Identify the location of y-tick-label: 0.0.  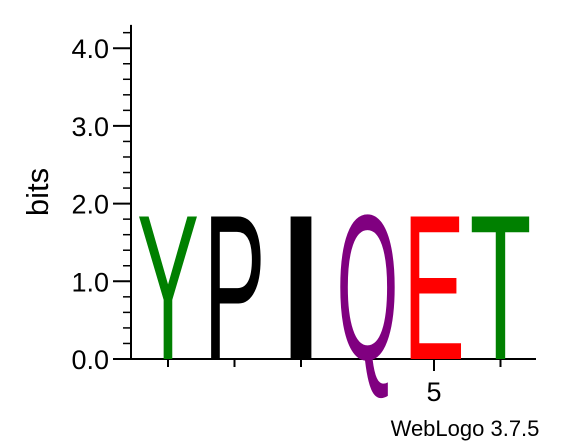
(90, 360).